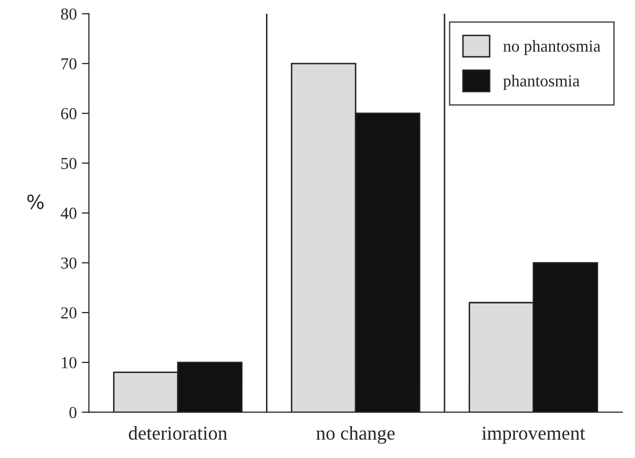 This screenshot has width=635, height=458. Describe the element at coordinates (178, 433) in the screenshot. I see `x-tick-label: deterioration` at that location.